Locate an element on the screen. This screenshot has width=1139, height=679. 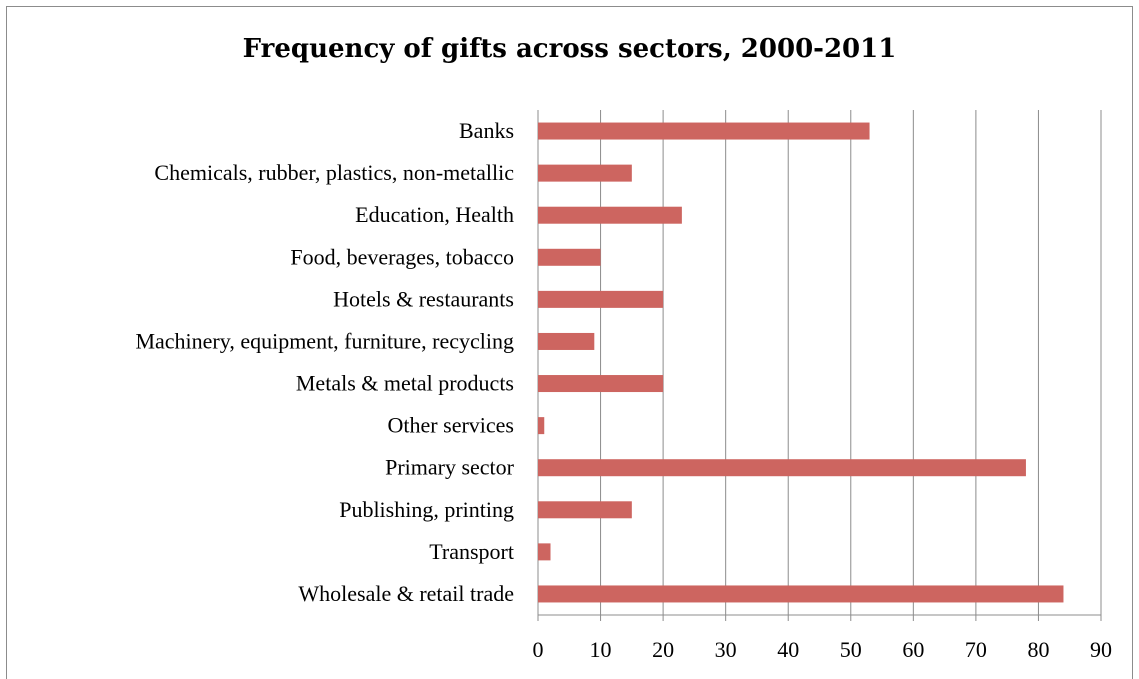
category-label: Hotels & restaurants is located at coordinates (423, 298).